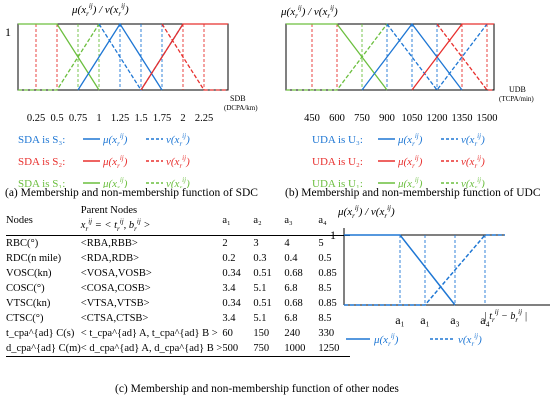 The image size is (550, 402). What do you see at coordinates (110, 258) in the screenshot?
I see `cell-parent: <RDA,RDB>` at bounding box center [110, 258].